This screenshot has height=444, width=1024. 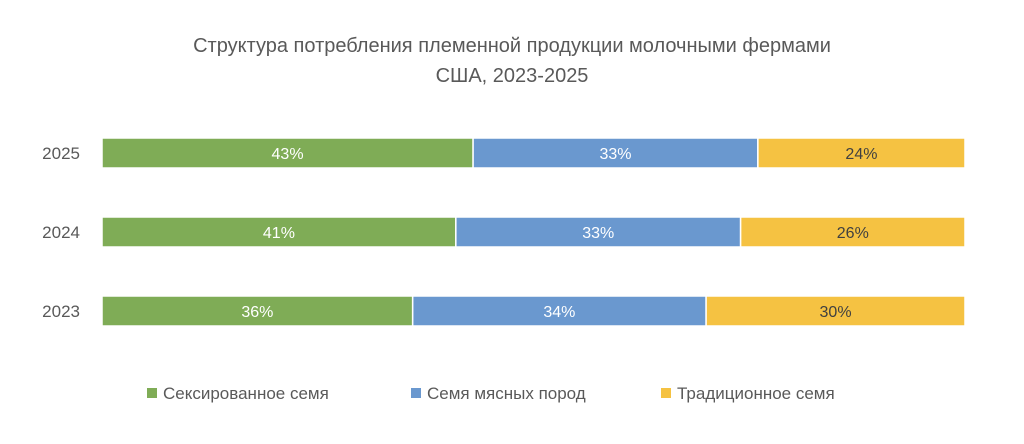 I want to click on legend-label: Сексированное семя, so click(x=246, y=393).